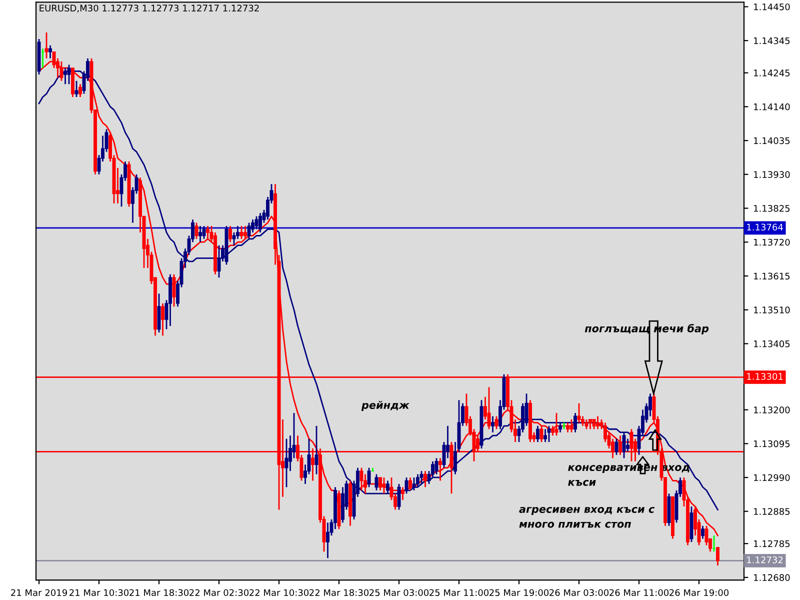 This screenshot has height=600, width=800. I want to click on y-tick-label: 1.14140, so click(772, 106).